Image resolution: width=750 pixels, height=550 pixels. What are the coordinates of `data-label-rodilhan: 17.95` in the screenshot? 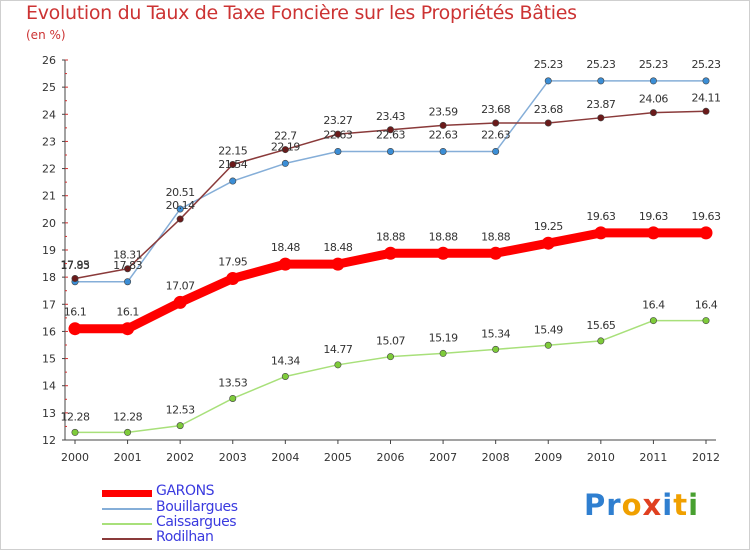 It's located at (75, 265).